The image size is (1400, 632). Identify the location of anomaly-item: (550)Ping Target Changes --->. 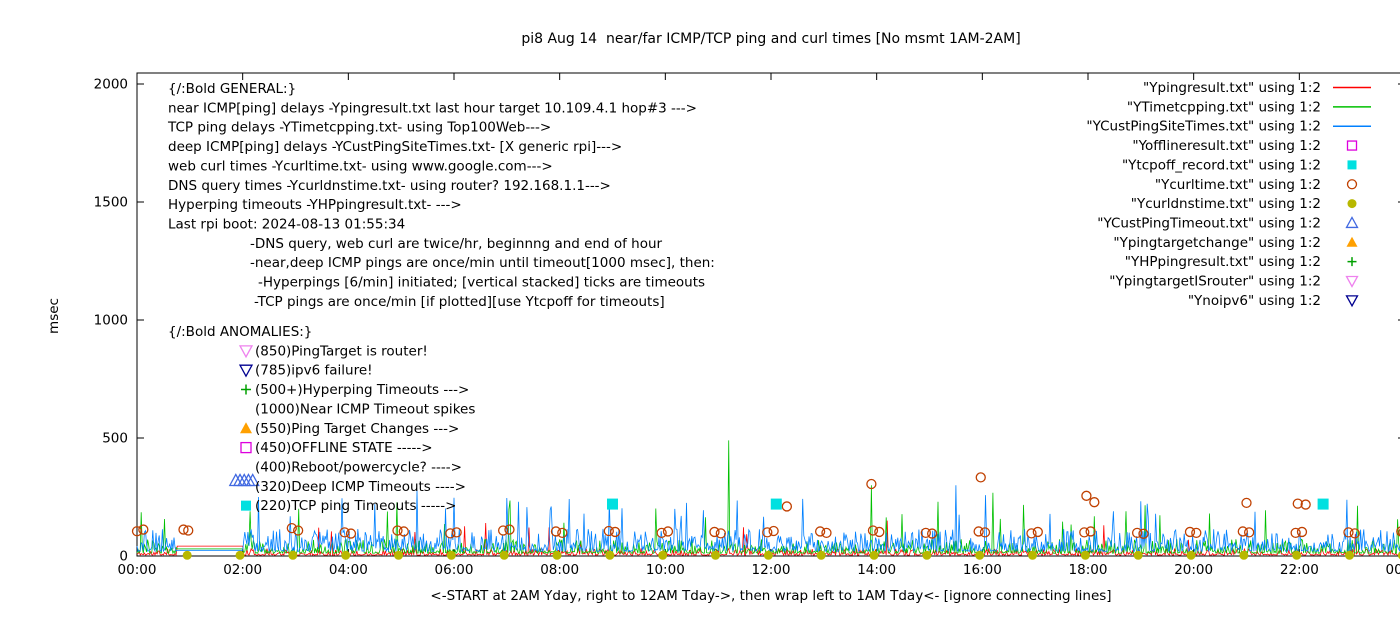
(357, 429).